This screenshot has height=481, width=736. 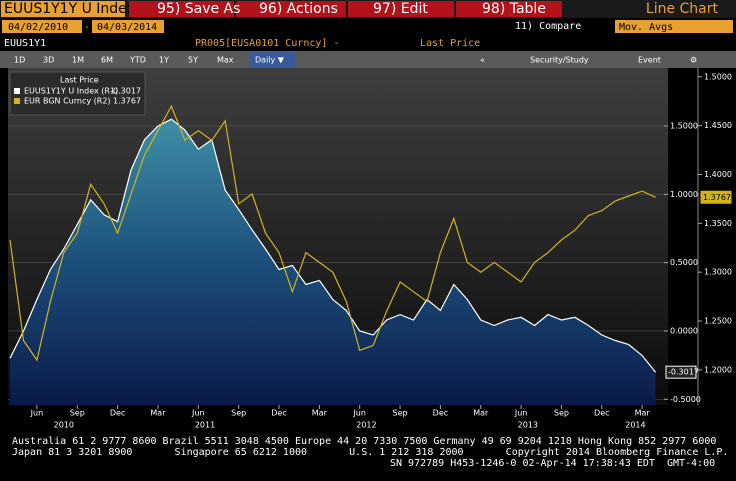 What do you see at coordinates (674, 26) in the screenshot?
I see `mov-avgs-box` at bounding box center [674, 26].